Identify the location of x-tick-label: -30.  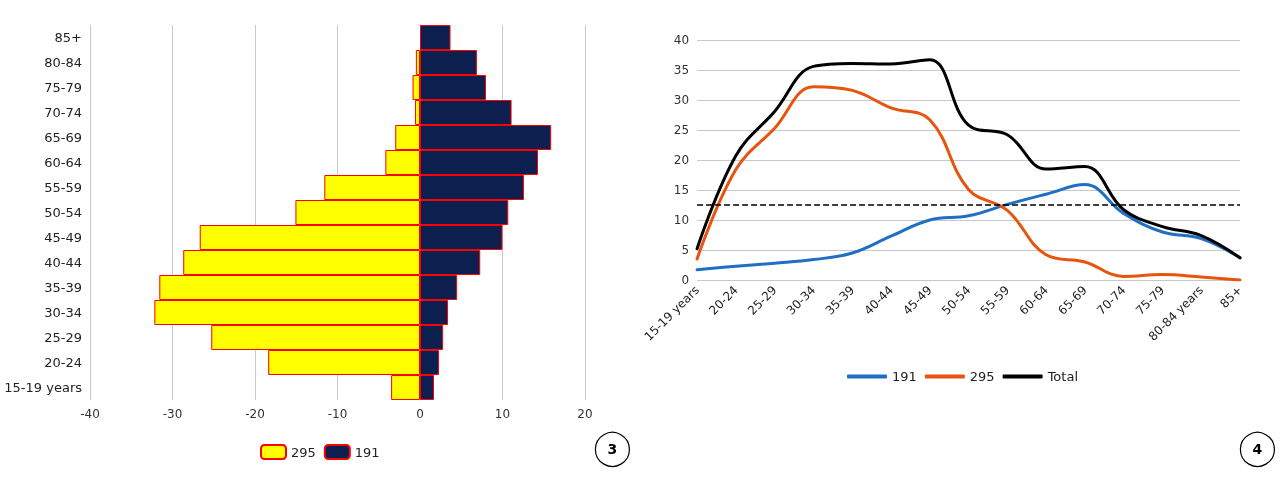
(172, 414).